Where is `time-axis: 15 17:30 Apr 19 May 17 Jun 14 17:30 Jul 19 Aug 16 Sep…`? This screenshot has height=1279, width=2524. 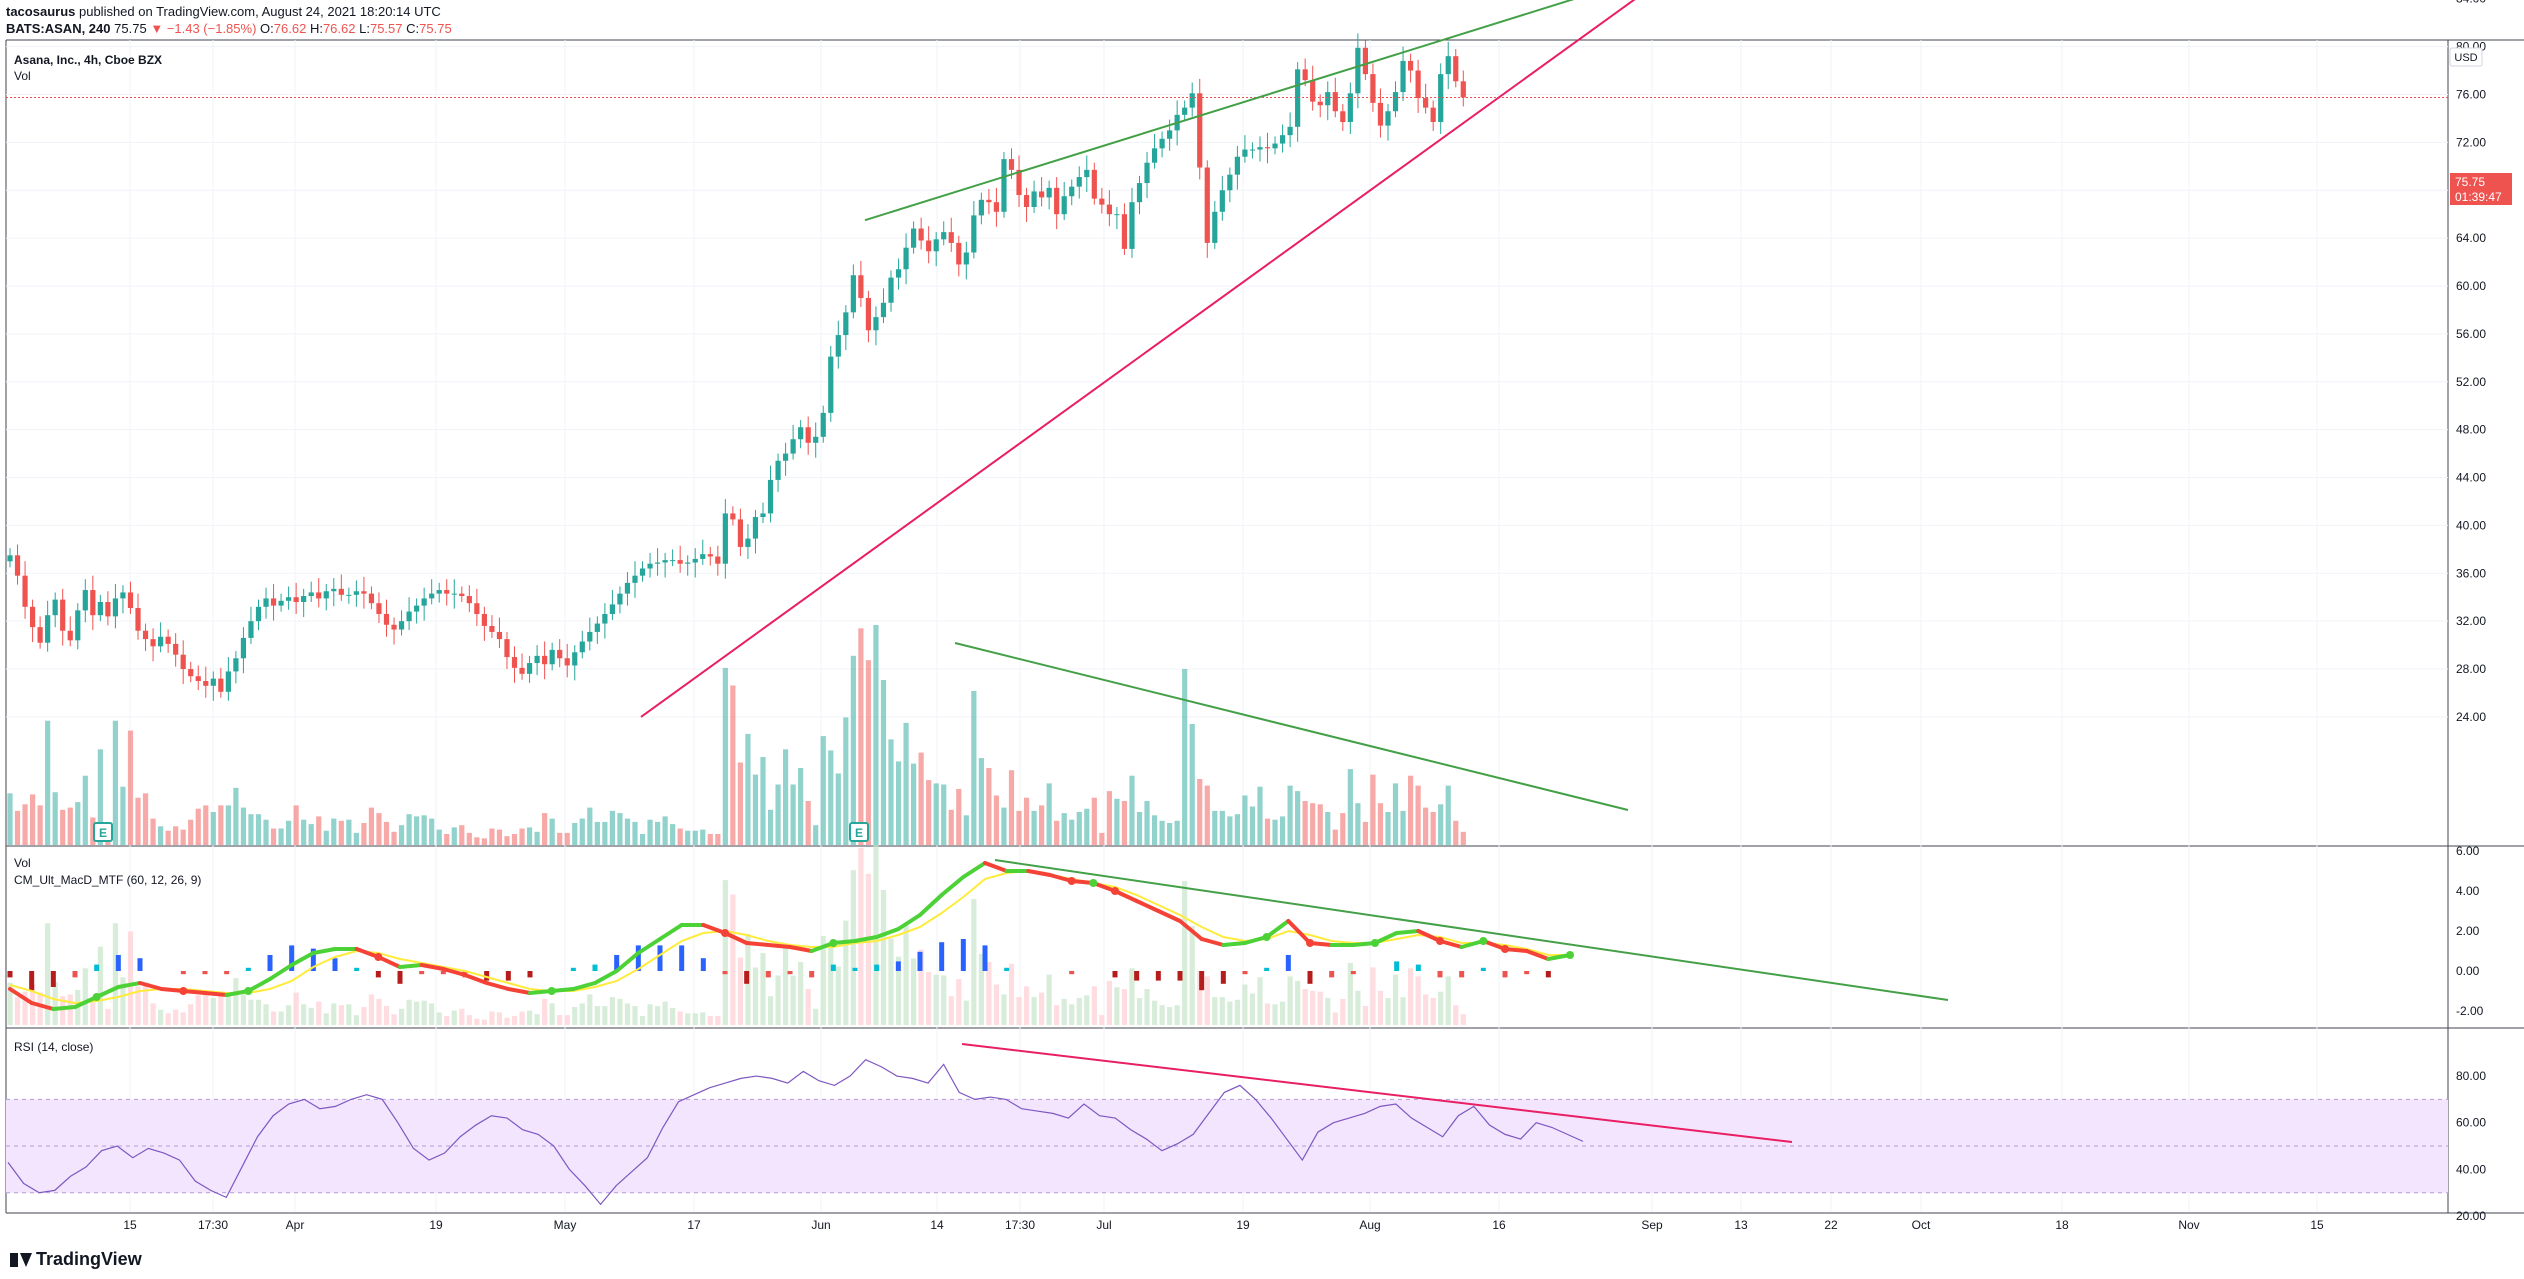
time-axis: 15 17:30 Apr 19 May 17 Jun 14 17:30 Jul 19 Aug 16 Sep… is located at coordinates (1223, 1225).